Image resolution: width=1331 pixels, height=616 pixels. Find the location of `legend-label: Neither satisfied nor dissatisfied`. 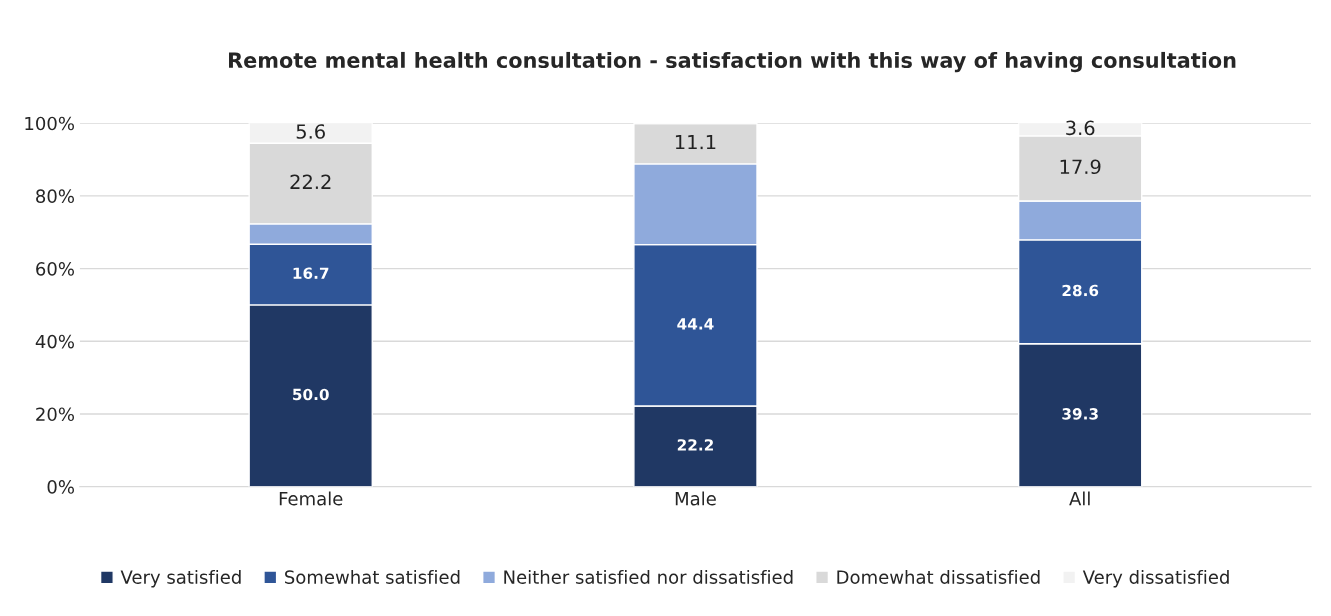

legend-label: Neither satisfied nor dissatisfied is located at coordinates (648, 576).